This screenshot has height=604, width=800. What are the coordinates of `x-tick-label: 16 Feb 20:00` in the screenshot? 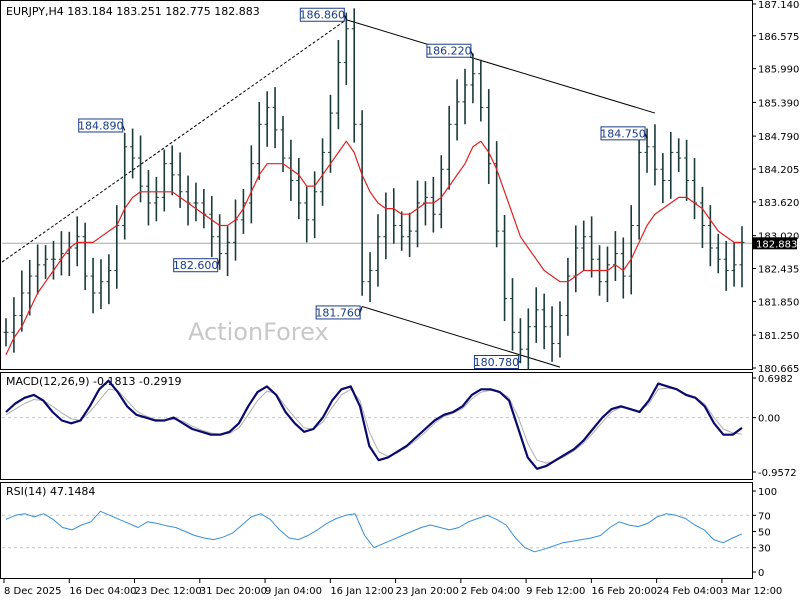 It's located at (624, 591).